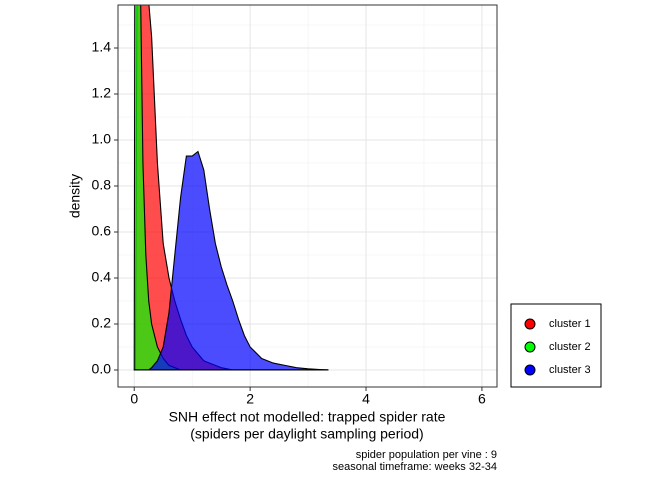 This screenshot has width=672, height=485. Describe the element at coordinates (250, 399) in the screenshot. I see `x-tick-label: 2` at that location.